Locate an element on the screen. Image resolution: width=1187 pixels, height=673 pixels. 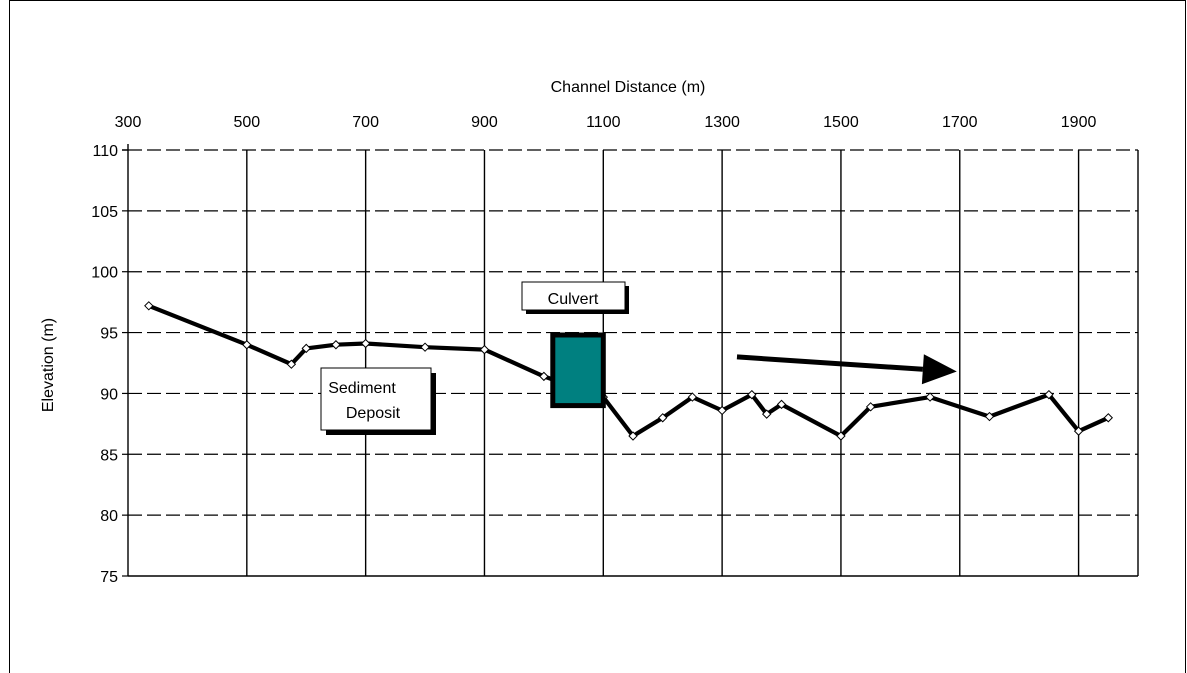
culvert-label: Culvert is located at coordinates (575, 297).